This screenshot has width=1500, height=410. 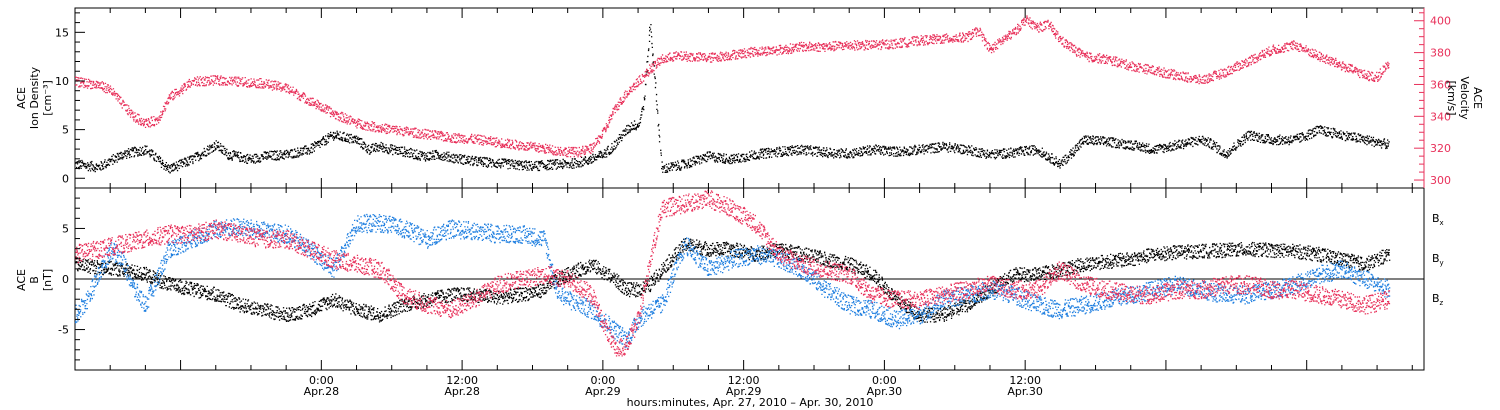 What do you see at coordinates (47, 280) in the screenshot?
I see `field-label-line3: [nT]` at bounding box center [47, 280].